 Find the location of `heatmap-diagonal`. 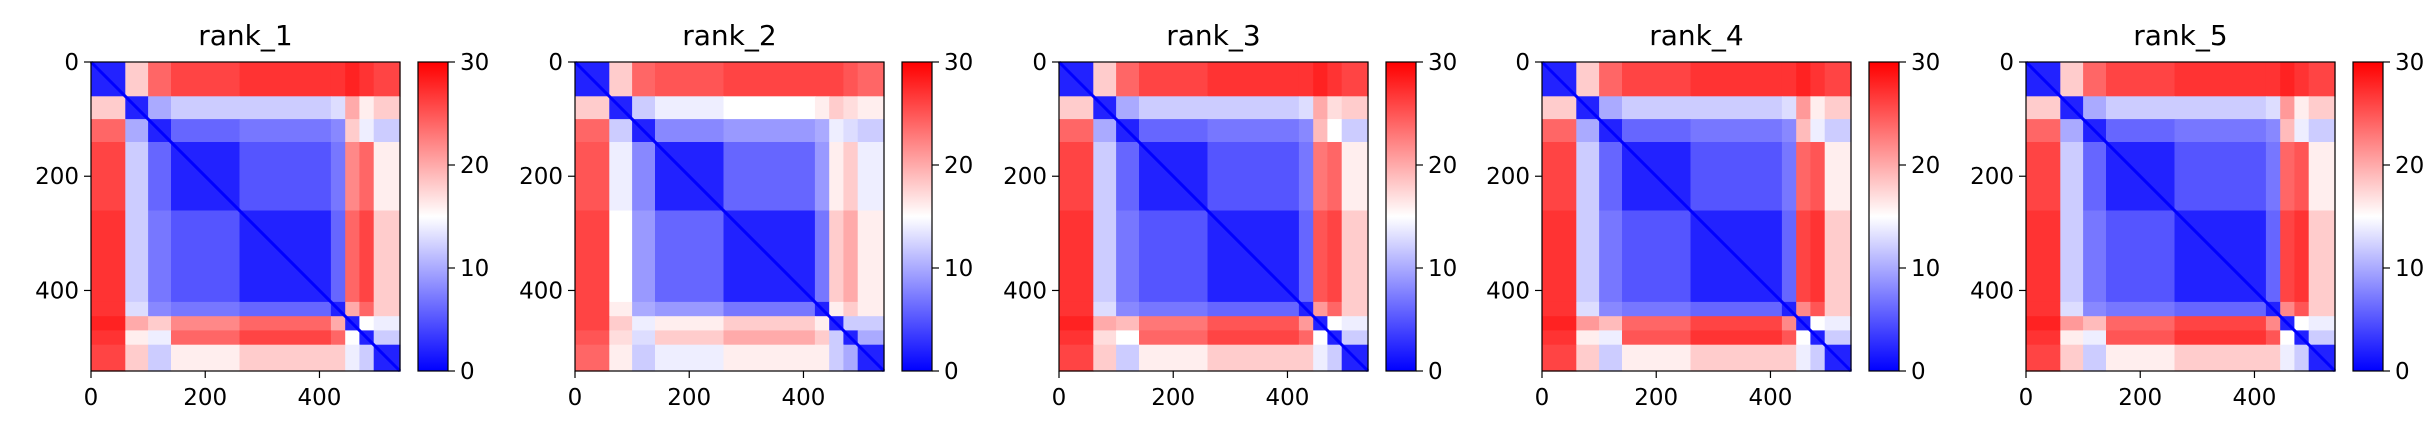

heatmap-diagonal is located at coordinates (1213, 216).